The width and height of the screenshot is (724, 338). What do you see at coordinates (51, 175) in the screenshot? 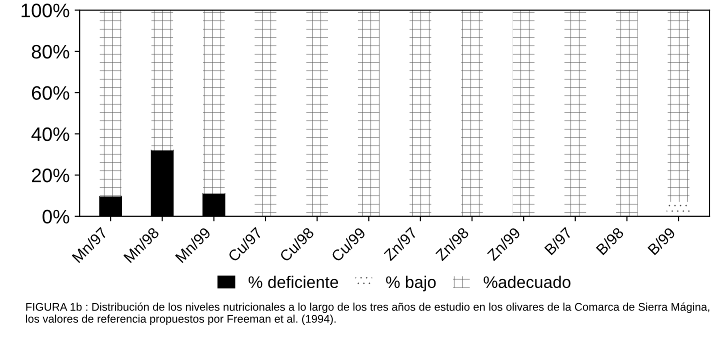
I see `y-tick-label: 20%` at bounding box center [51, 175].